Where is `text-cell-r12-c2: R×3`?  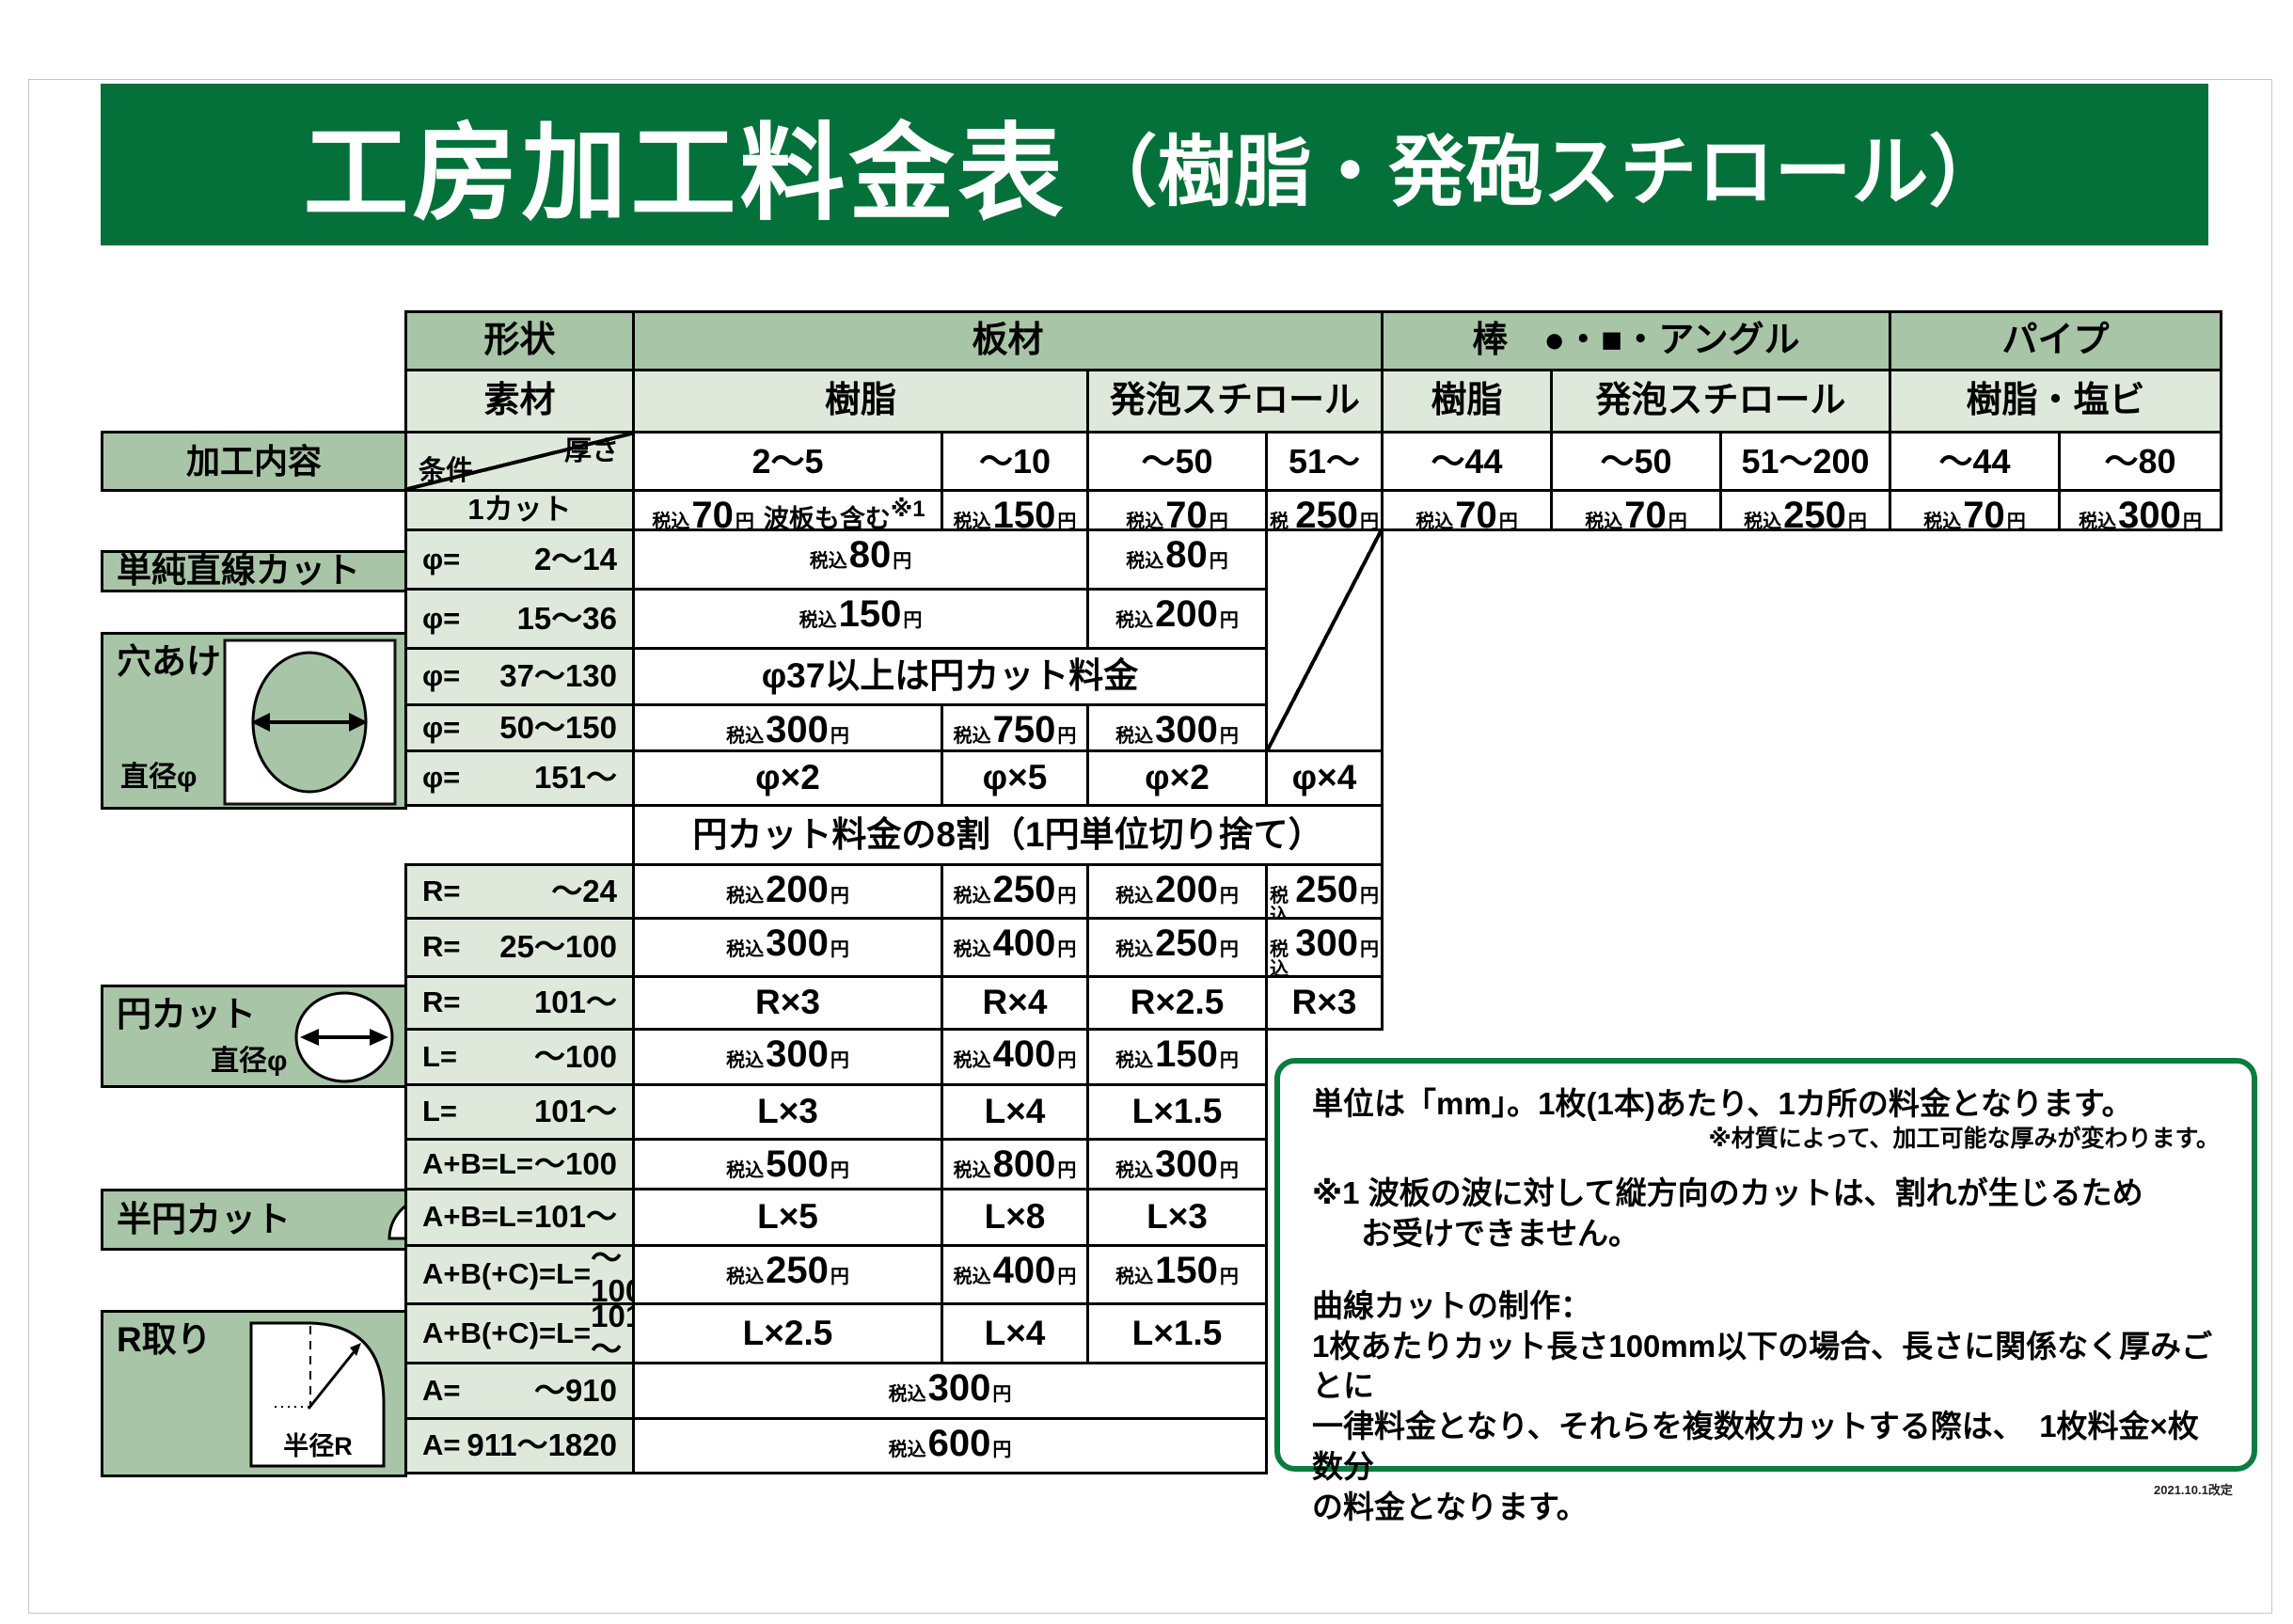 text-cell-r12-c2: R×3 is located at coordinates (787, 1003).